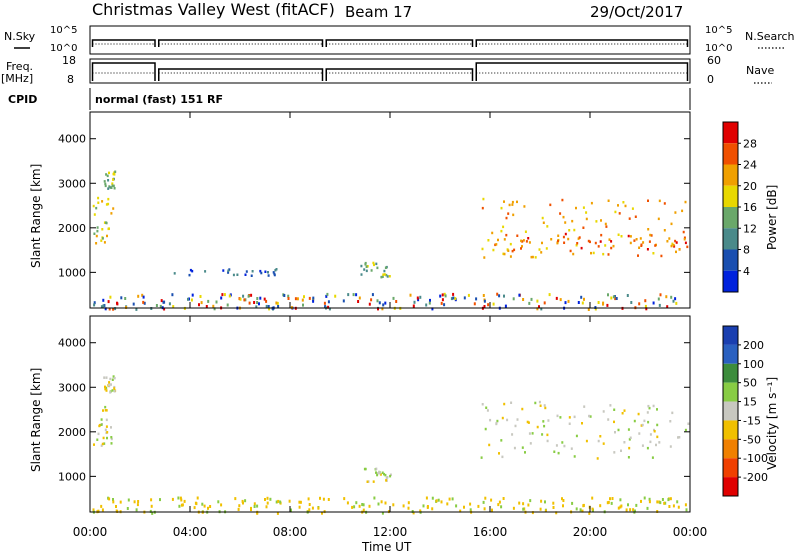 The width and height of the screenshot is (800, 554). Describe the element at coordinates (746, 250) in the screenshot. I see `colorbar-tick-label-1: 8` at that location.